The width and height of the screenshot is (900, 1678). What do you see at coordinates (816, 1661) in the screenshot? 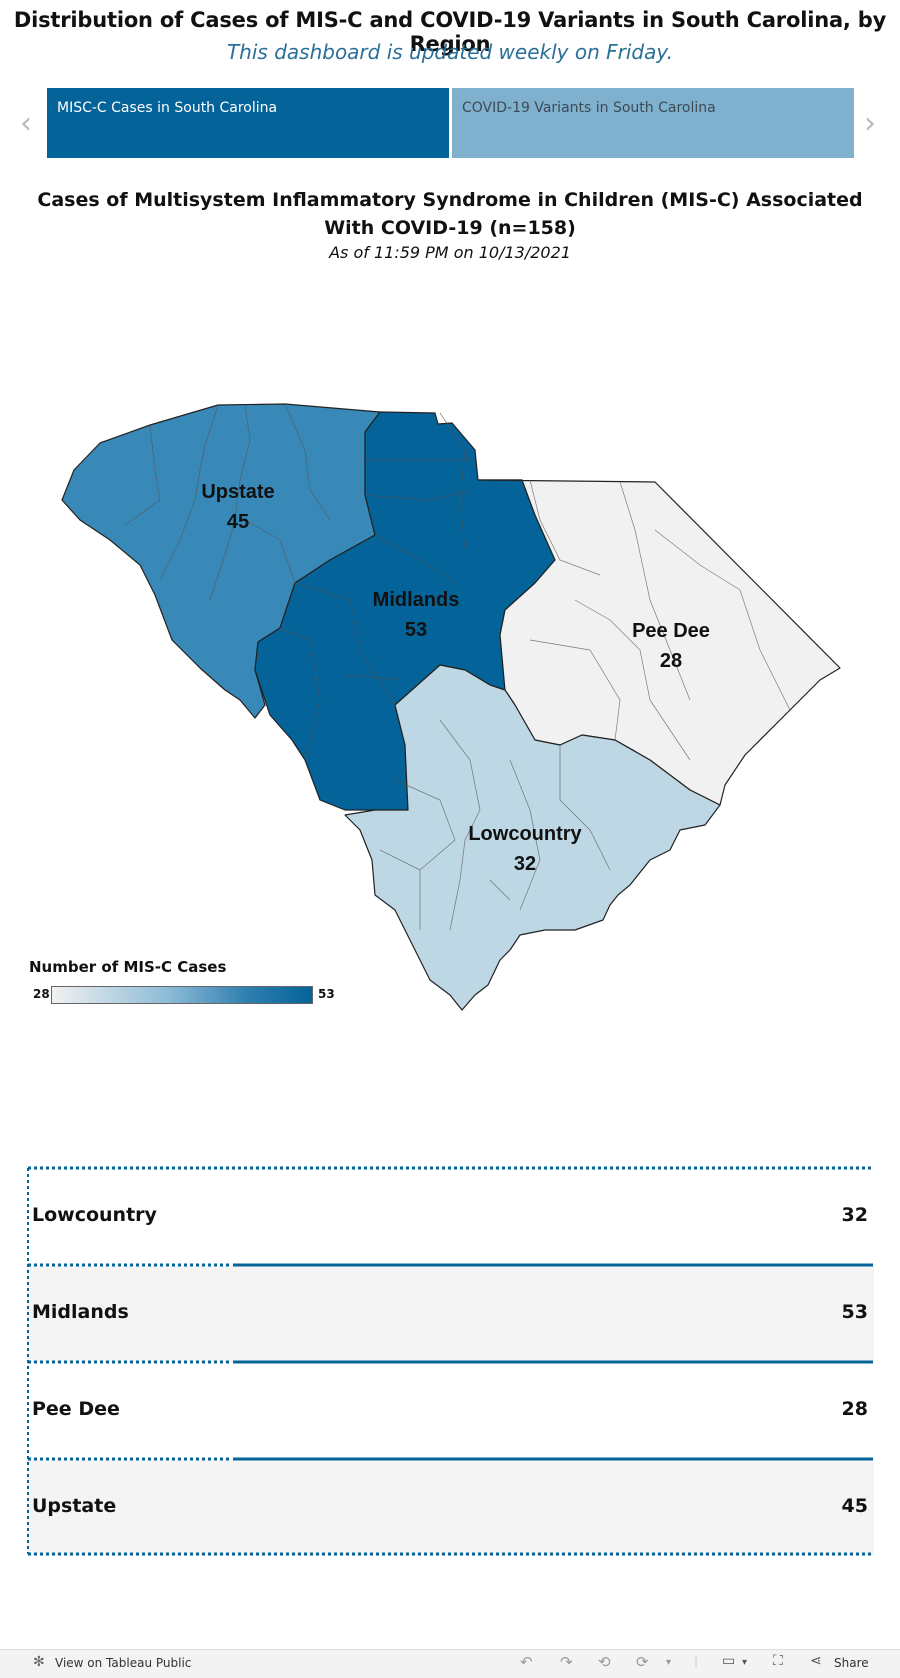
I see `share-icon: ⋖` at bounding box center [816, 1661].